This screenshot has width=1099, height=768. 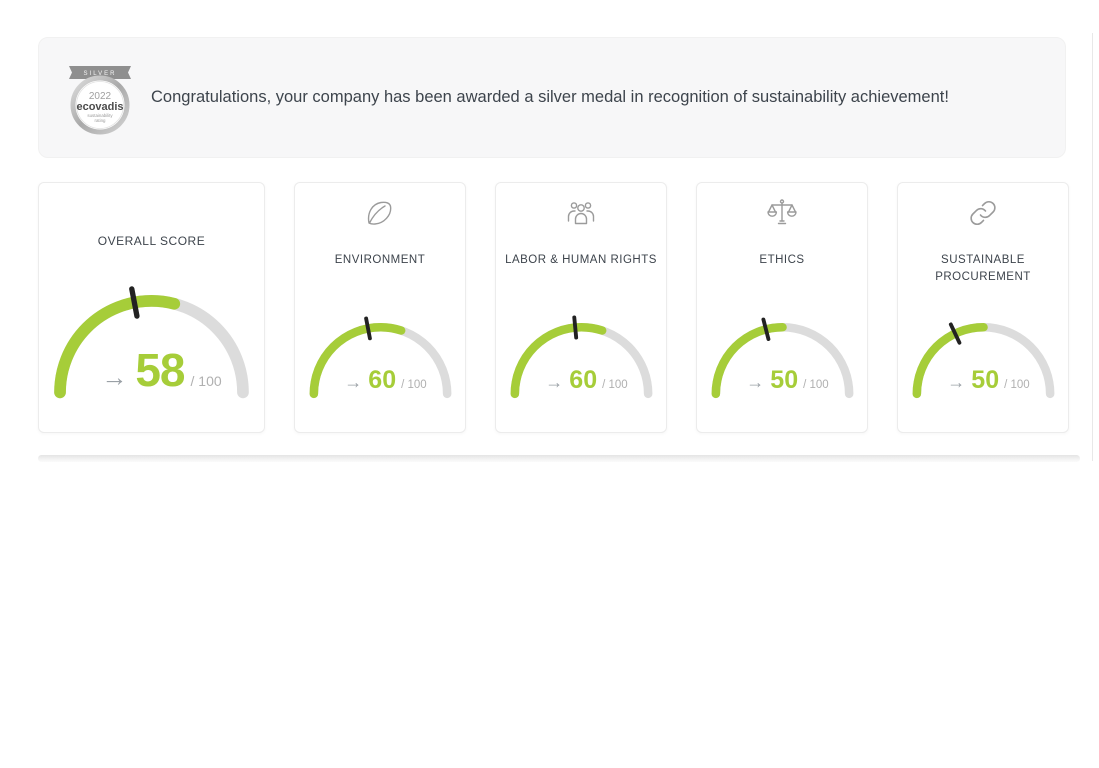 I want to click on card-title: ENVIRONMENT, so click(x=380, y=260).